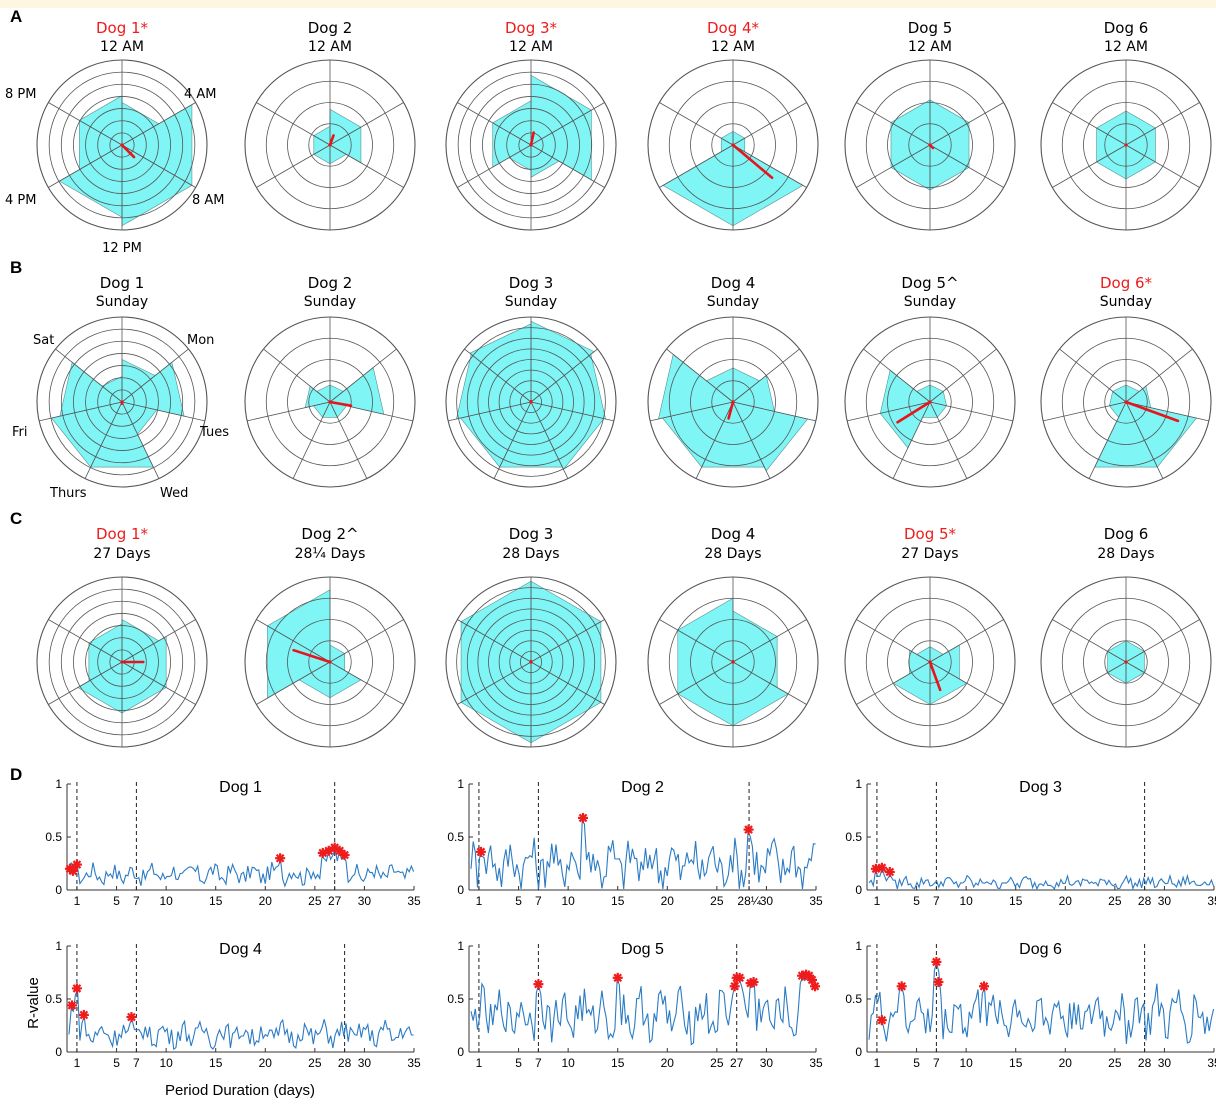 Image resolution: width=1216 pixels, height=1104 pixels. I want to click on rvalue-series, so click(1041, 878).